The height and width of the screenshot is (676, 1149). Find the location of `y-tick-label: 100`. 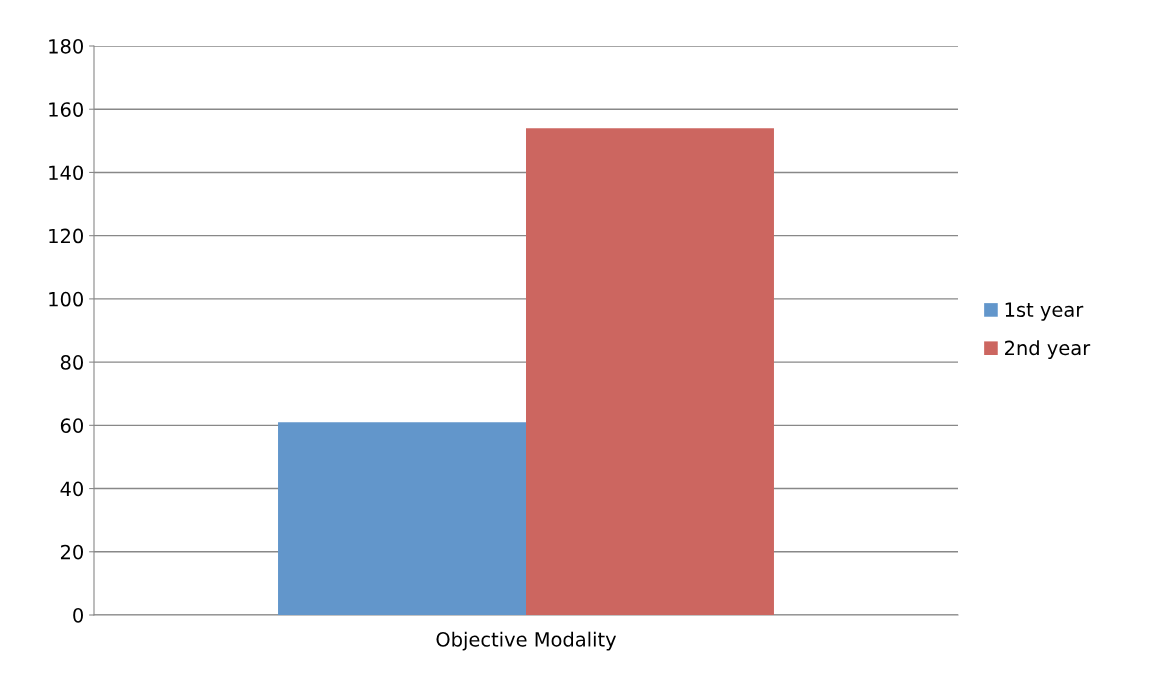

y-tick-label: 100 is located at coordinates (66, 299).